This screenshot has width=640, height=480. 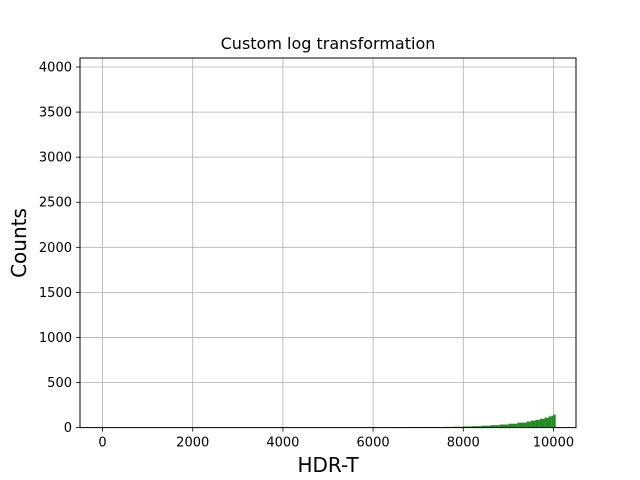 What do you see at coordinates (328, 465) in the screenshot?
I see `x-axis-label: HDR-T` at bounding box center [328, 465].